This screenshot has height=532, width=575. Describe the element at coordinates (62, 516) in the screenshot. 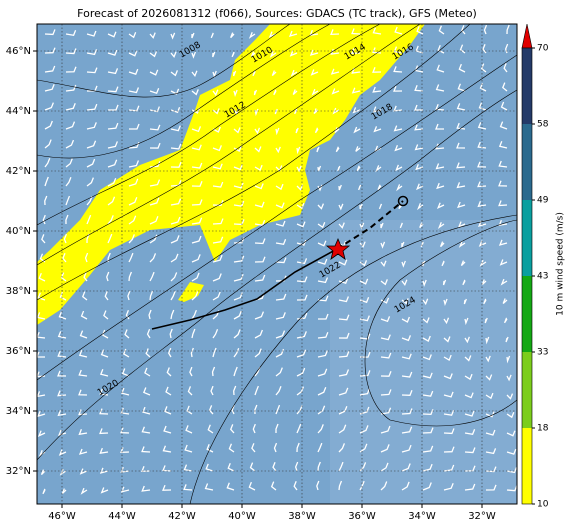

I see `x-tick-label: 46°W` at that location.